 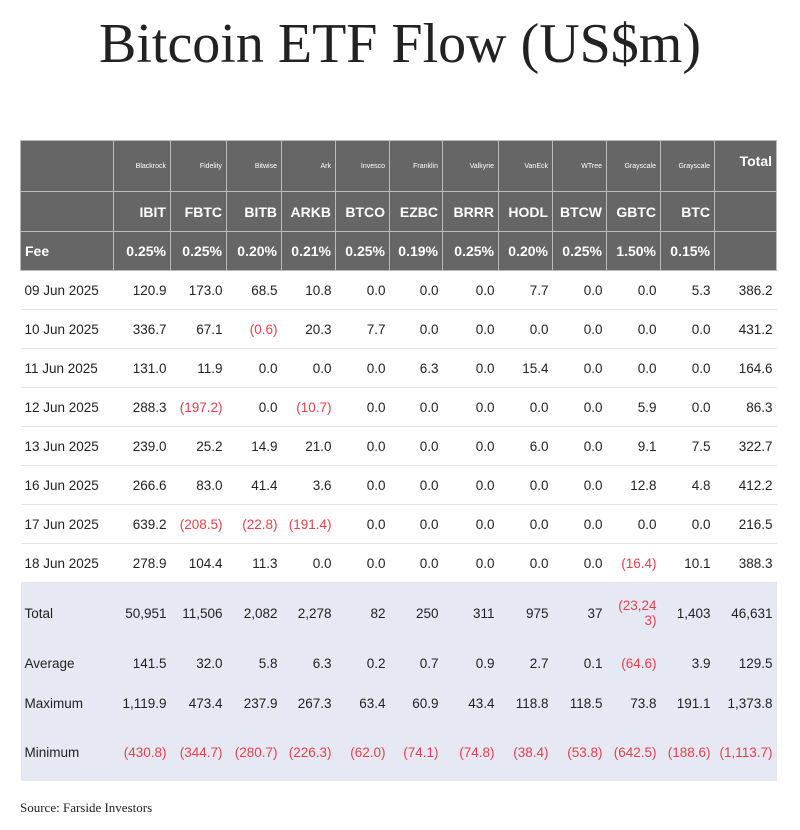 I want to click on stats-cell: 0.7, so click(x=416, y=663).